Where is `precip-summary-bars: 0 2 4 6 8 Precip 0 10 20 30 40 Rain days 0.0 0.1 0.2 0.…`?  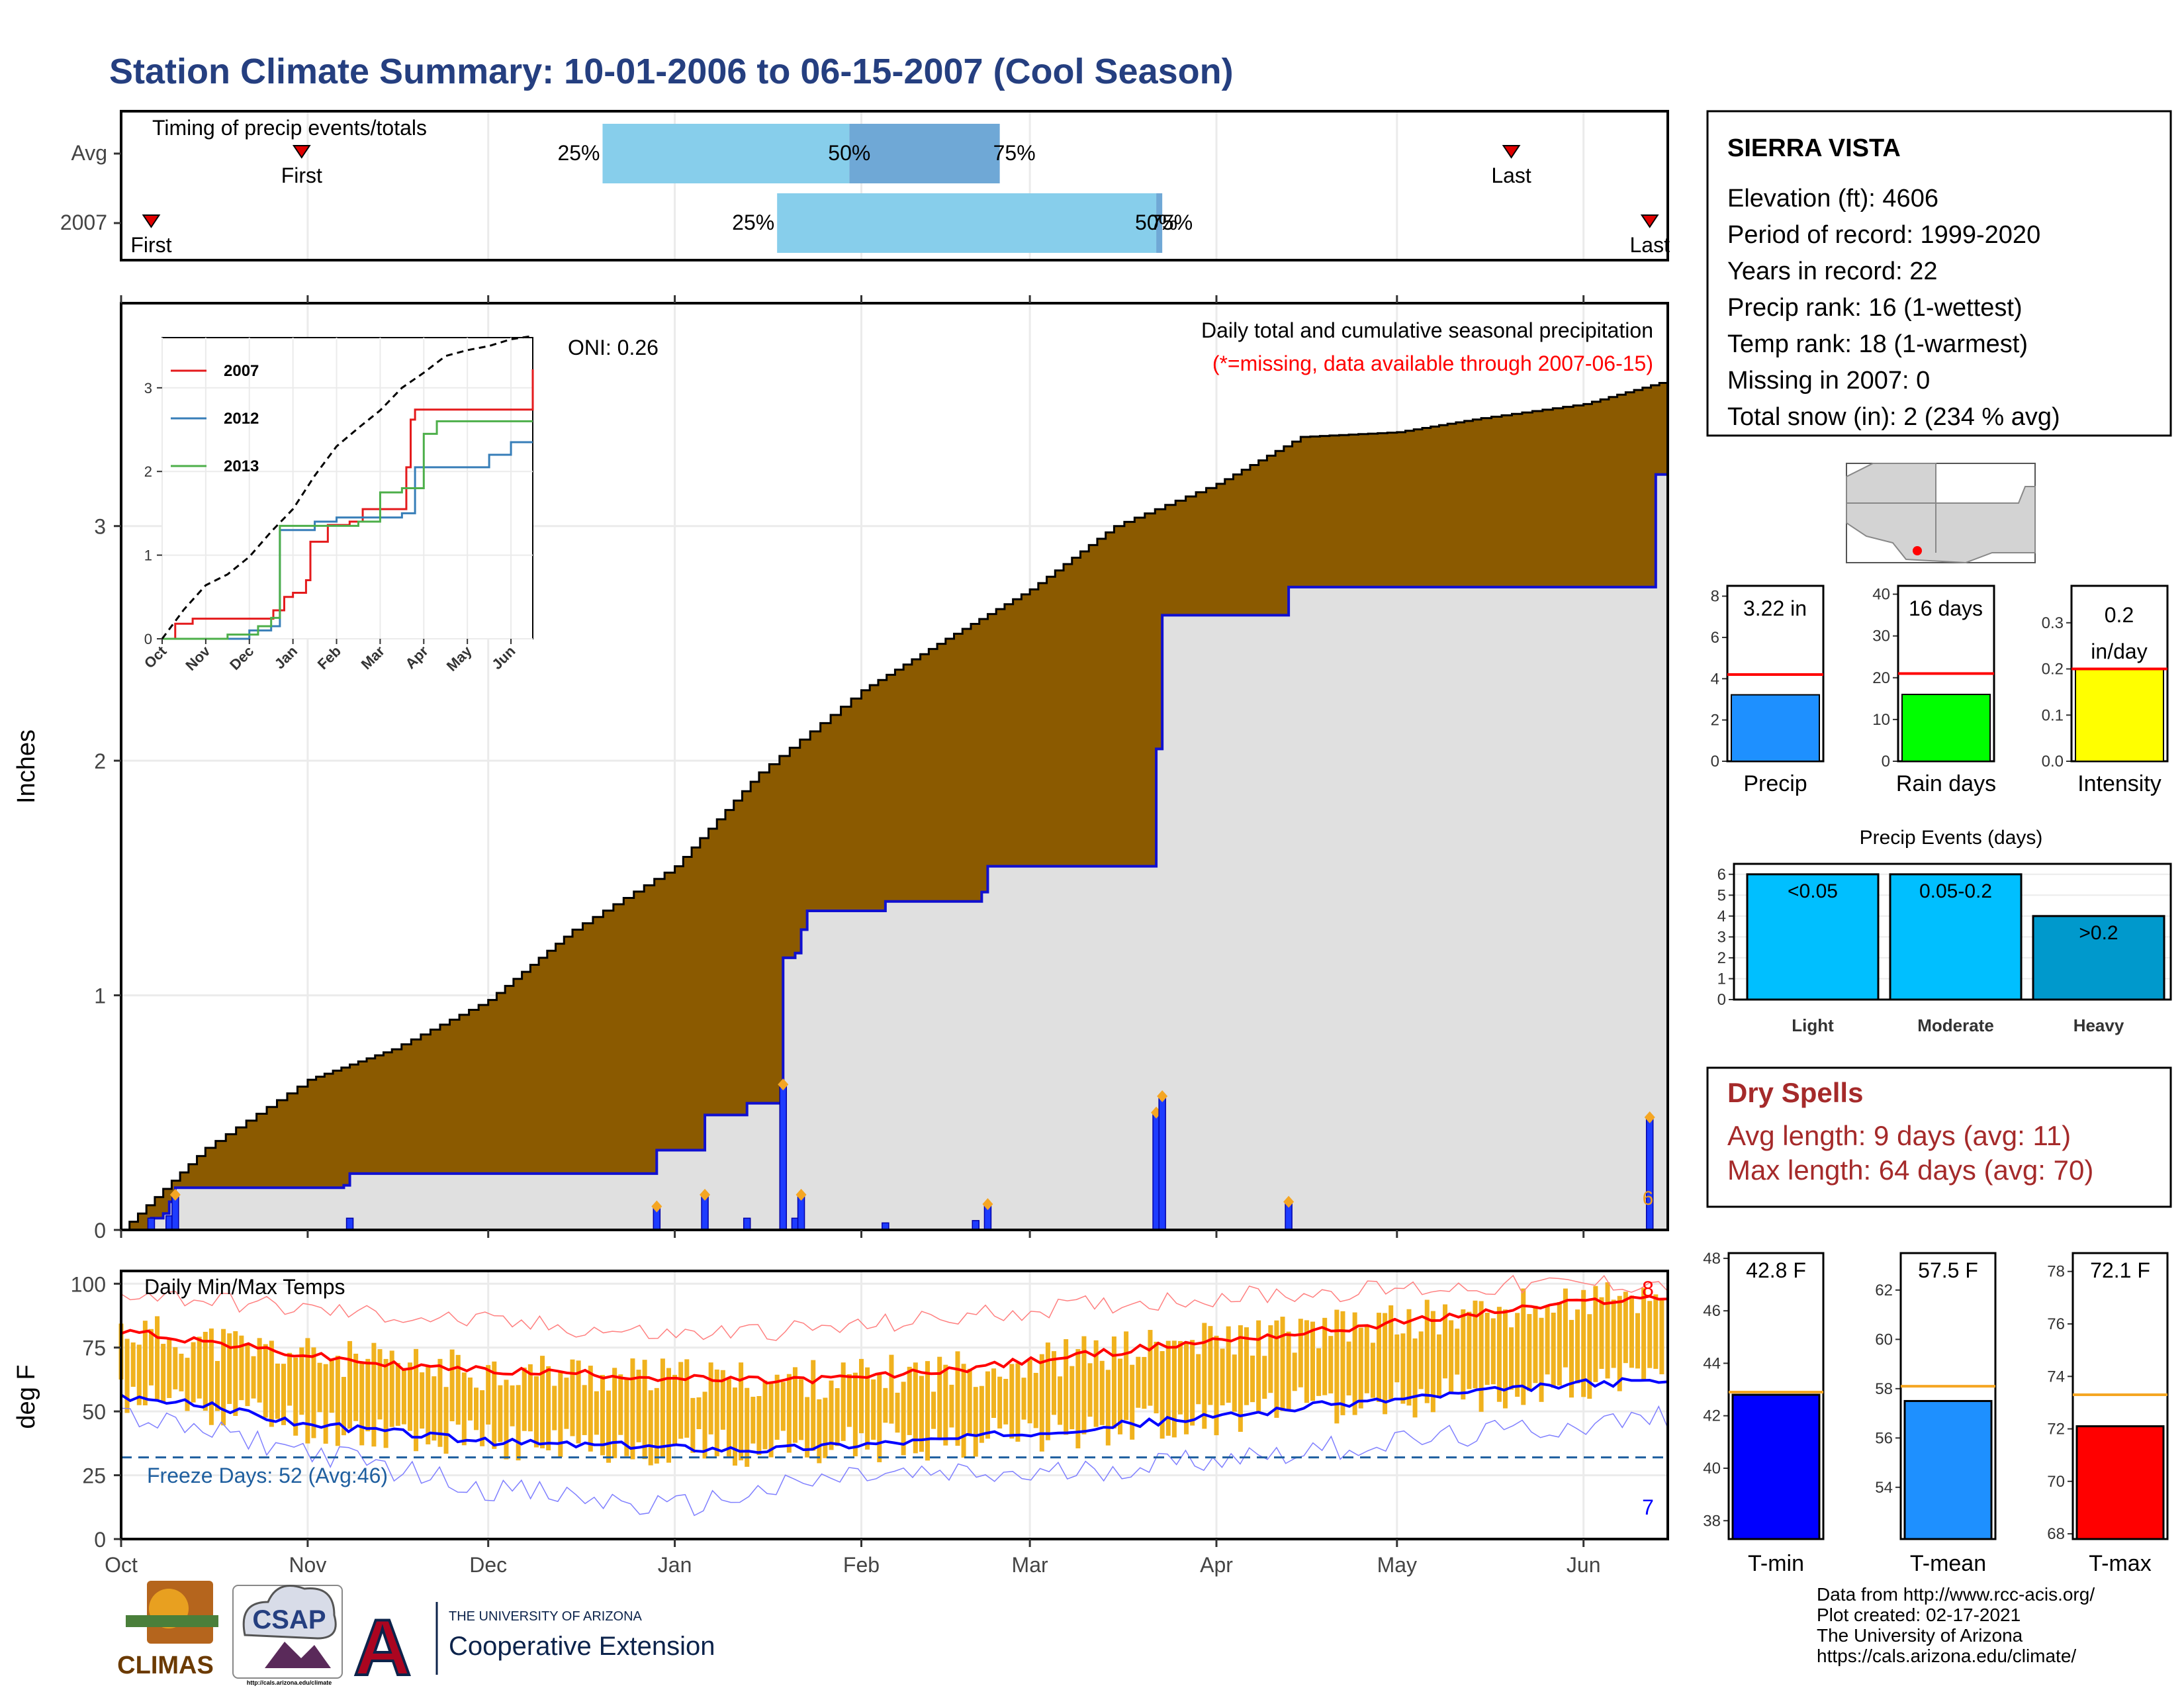
precip-summary-bars: 0 2 4 6 8 Precip 0 10 20 30 40 Rain days 0.0 0.1 0.2 0.… is located at coordinates (1940, 690).